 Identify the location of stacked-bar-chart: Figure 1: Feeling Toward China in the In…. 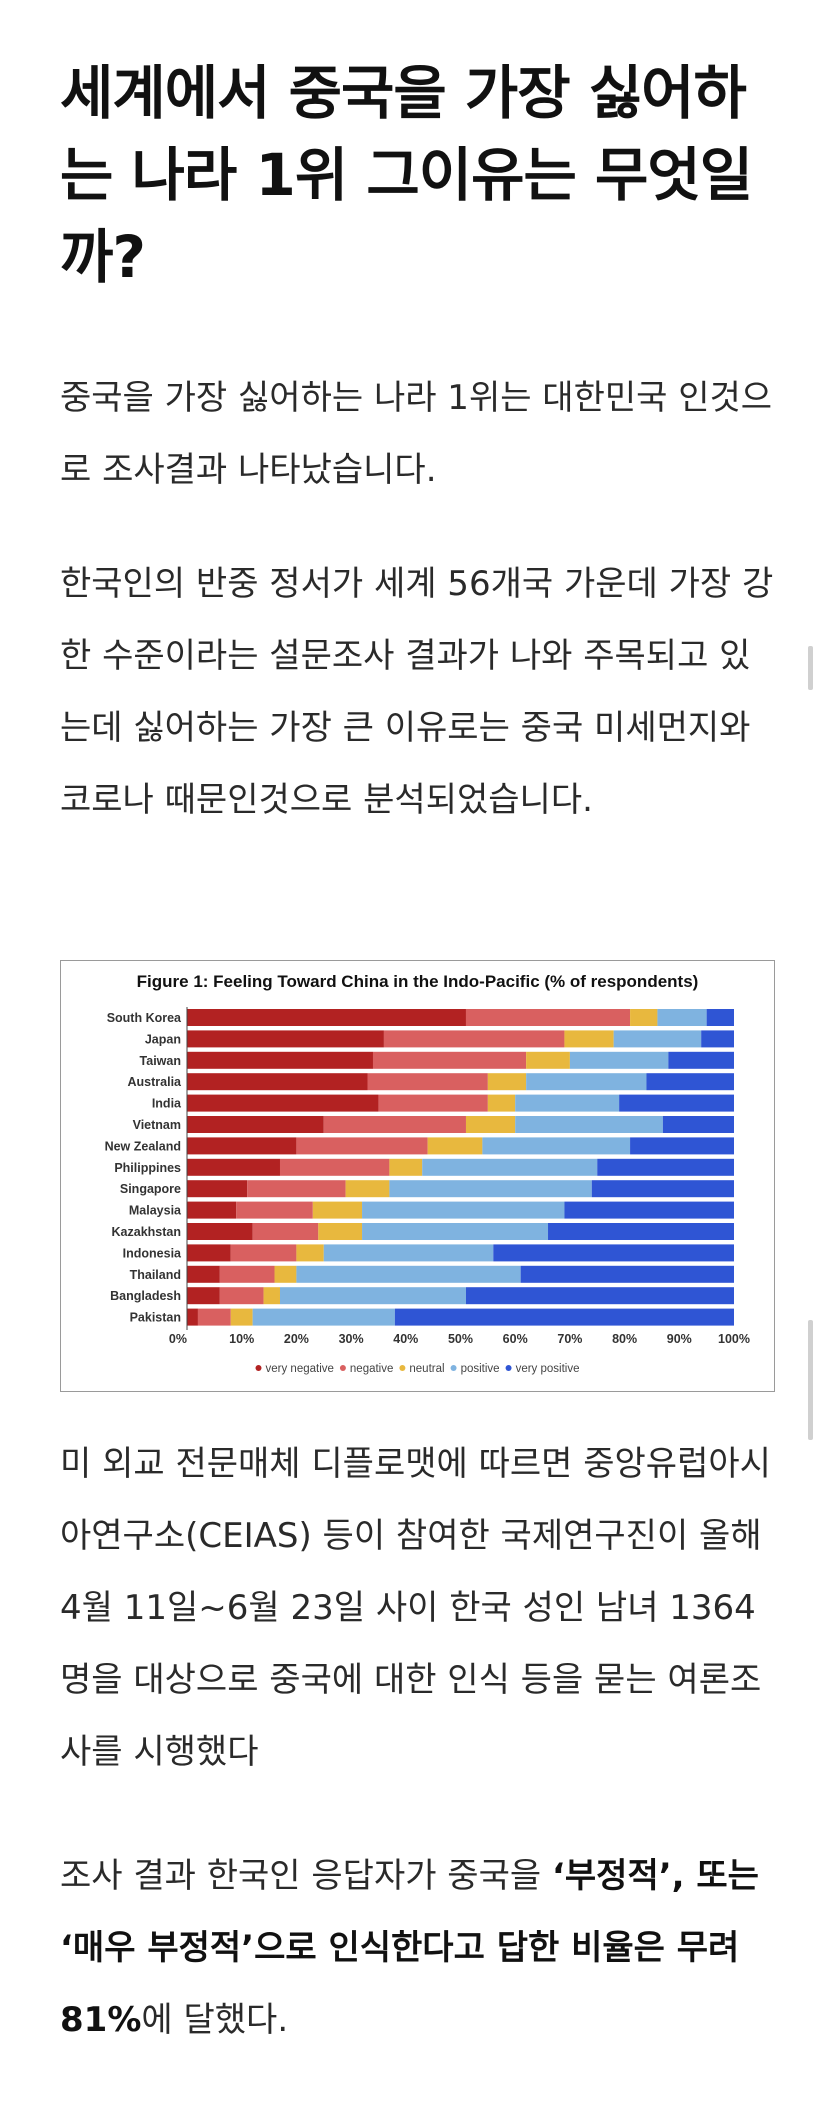
(427, 1173).